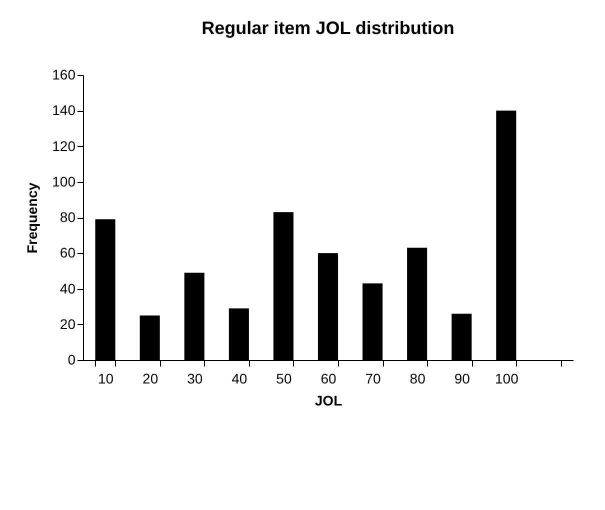  I want to click on x-tick-label: 10, so click(106, 378).